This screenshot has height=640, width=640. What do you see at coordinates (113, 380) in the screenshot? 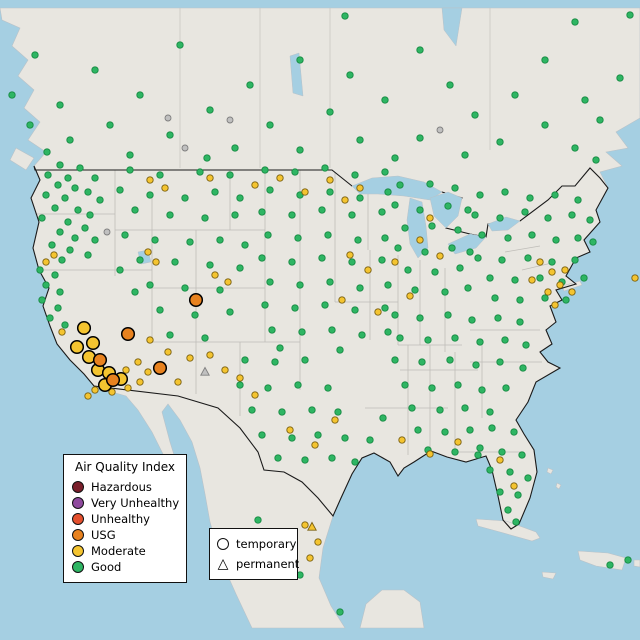
I see `station-usg-large` at bounding box center [113, 380].